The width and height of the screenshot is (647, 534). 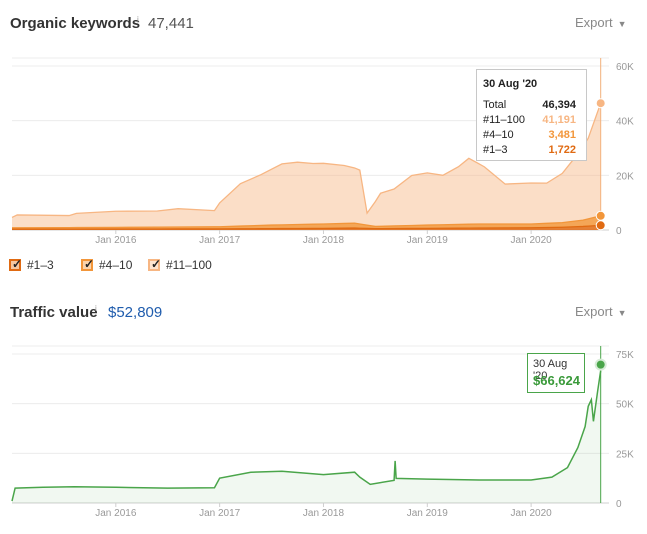 I want to click on traffic-export-button: Export ▼, so click(x=601, y=311).